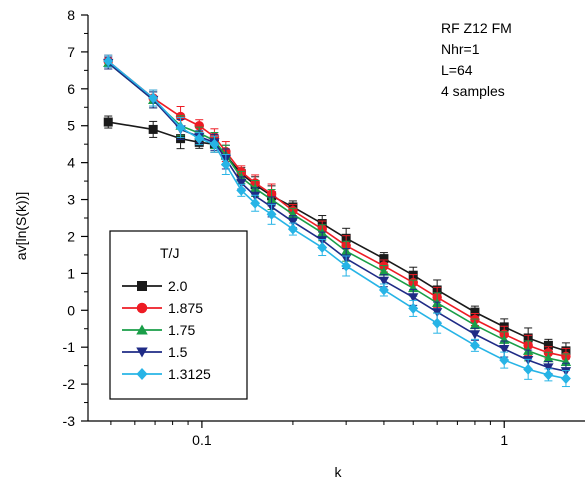 The height and width of the screenshot is (483, 587). What do you see at coordinates (21, 226) in the screenshot?
I see `y-axis-label: av[ln(S(k))]` at bounding box center [21, 226].